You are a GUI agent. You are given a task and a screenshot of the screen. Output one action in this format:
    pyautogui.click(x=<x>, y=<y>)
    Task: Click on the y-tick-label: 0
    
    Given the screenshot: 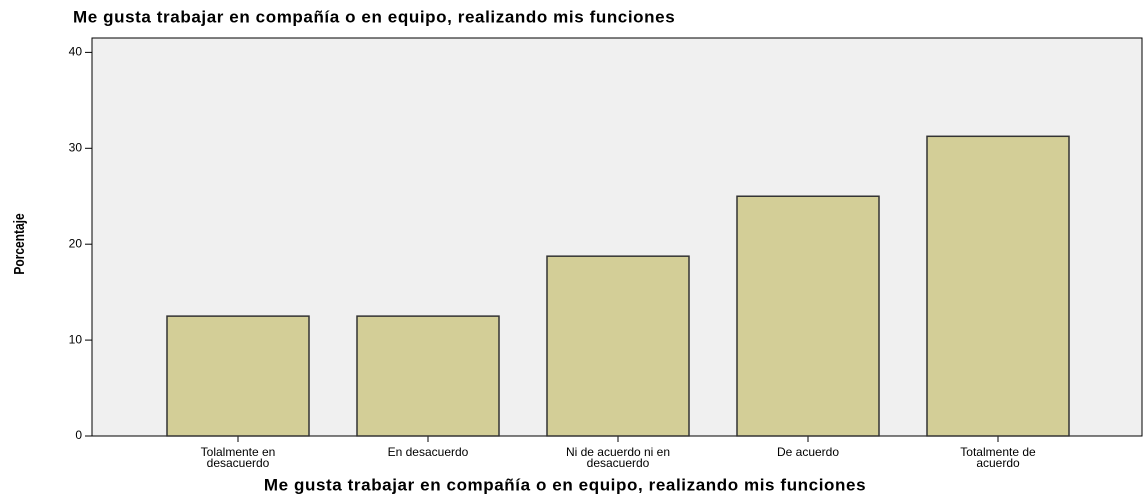 What is the action you would take?
    pyautogui.click(x=78, y=435)
    